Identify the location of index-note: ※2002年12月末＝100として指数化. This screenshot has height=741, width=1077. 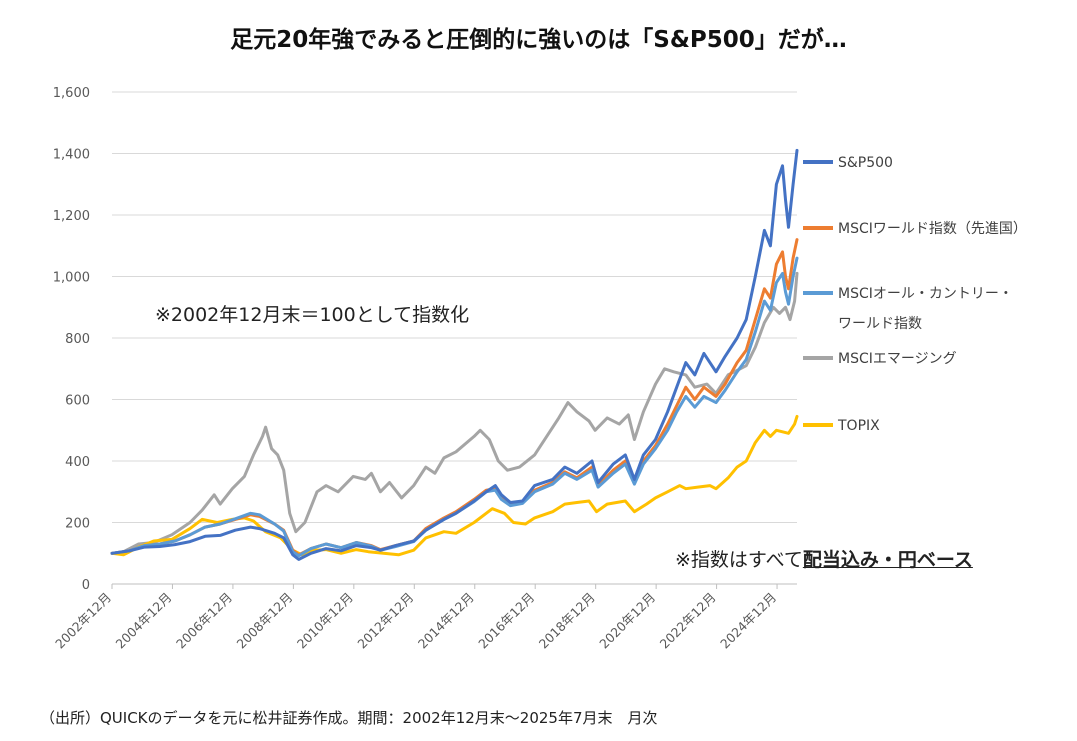
(312, 315).